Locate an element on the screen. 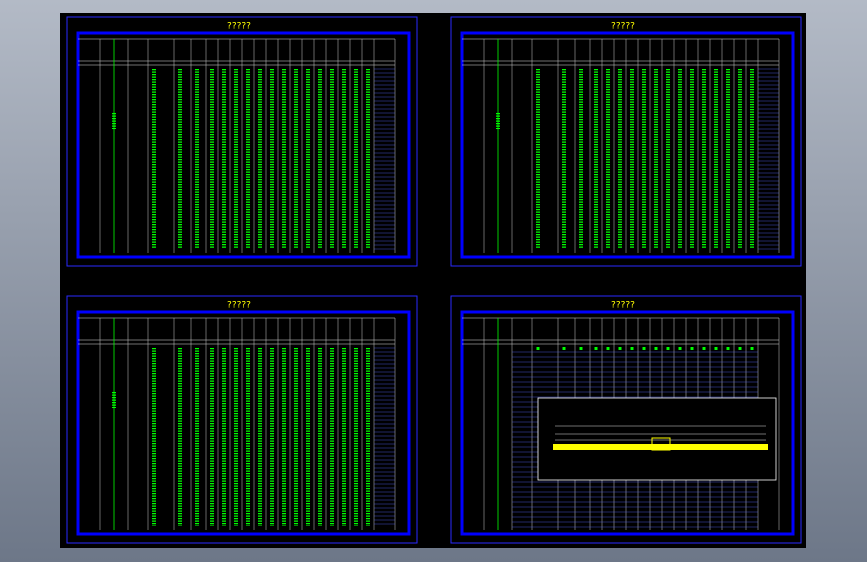 The width and height of the screenshot is (867, 562). detail-frame is located at coordinates (657, 439).